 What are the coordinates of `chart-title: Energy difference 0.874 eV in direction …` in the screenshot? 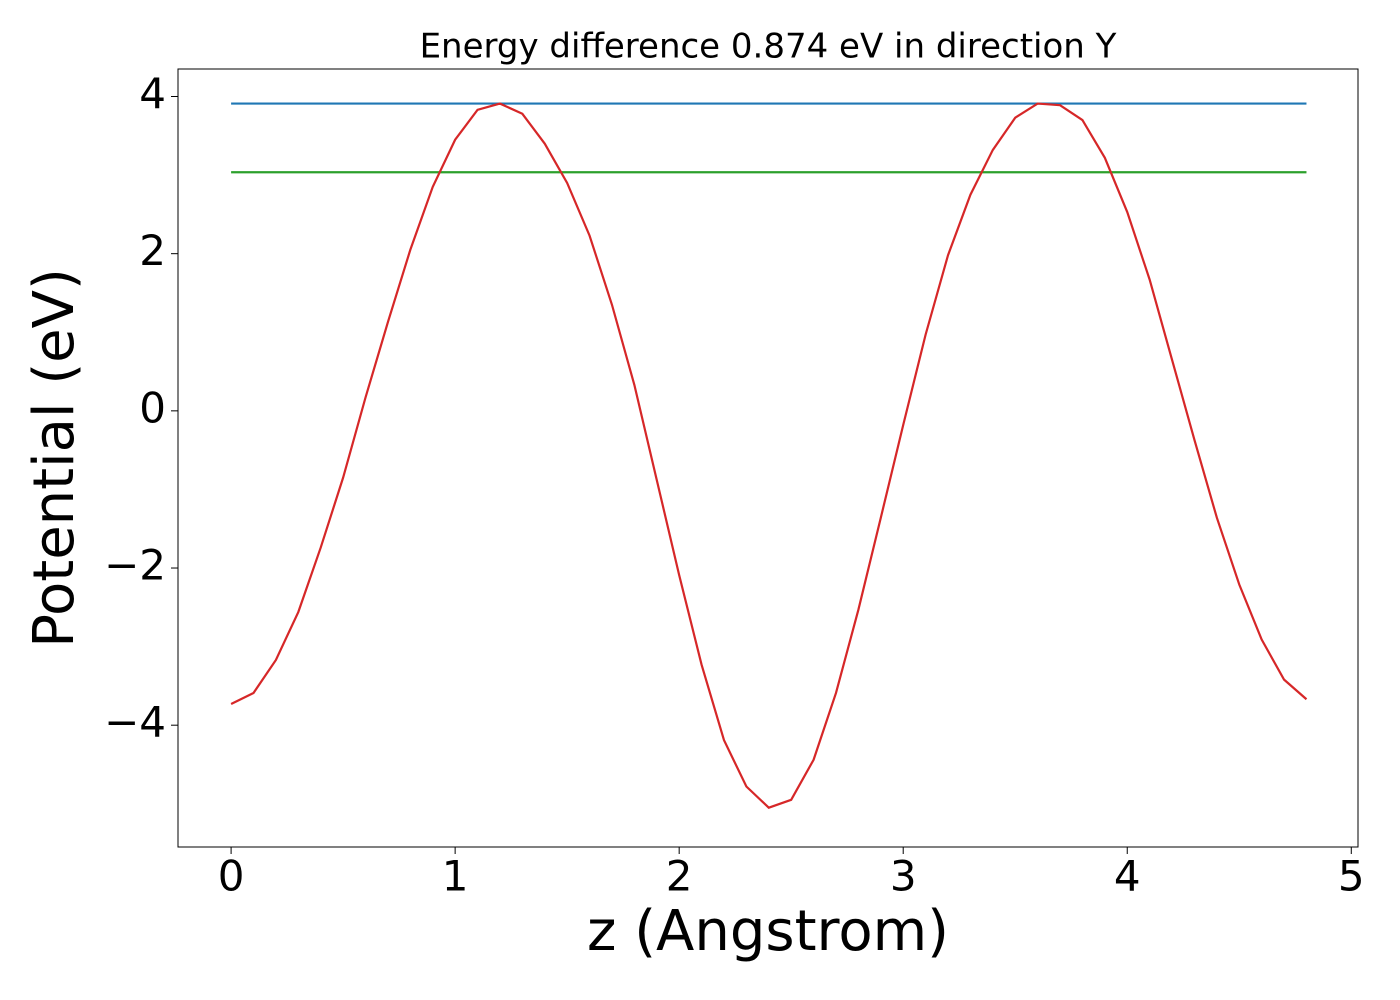 It's located at (768, 47).